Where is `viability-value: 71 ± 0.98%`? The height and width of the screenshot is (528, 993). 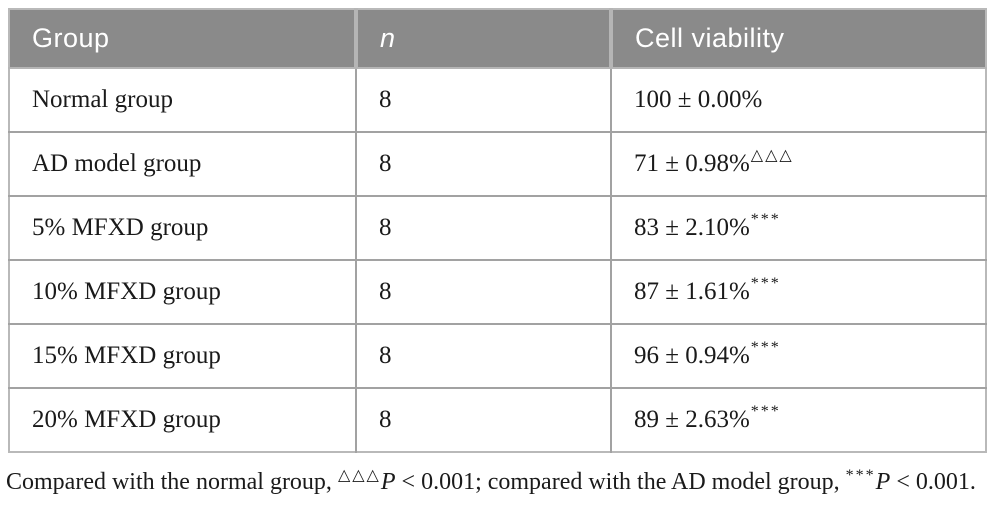
viability-value: 71 ± 0.98% is located at coordinates (692, 163).